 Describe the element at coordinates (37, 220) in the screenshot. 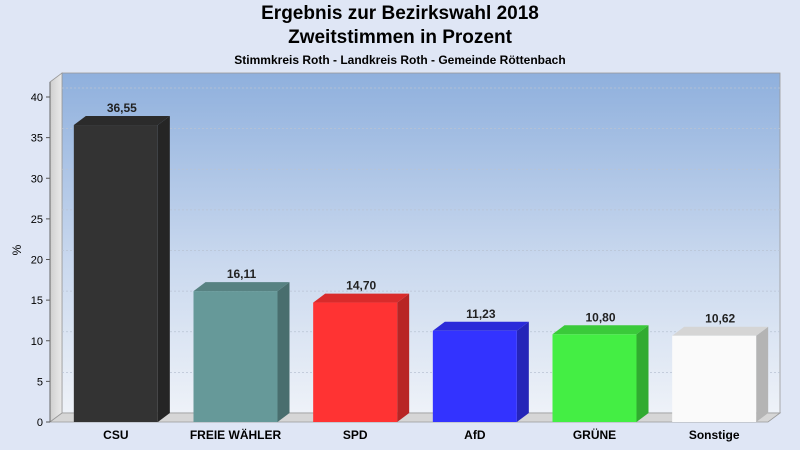

I see `y-tick-label: 25` at that location.